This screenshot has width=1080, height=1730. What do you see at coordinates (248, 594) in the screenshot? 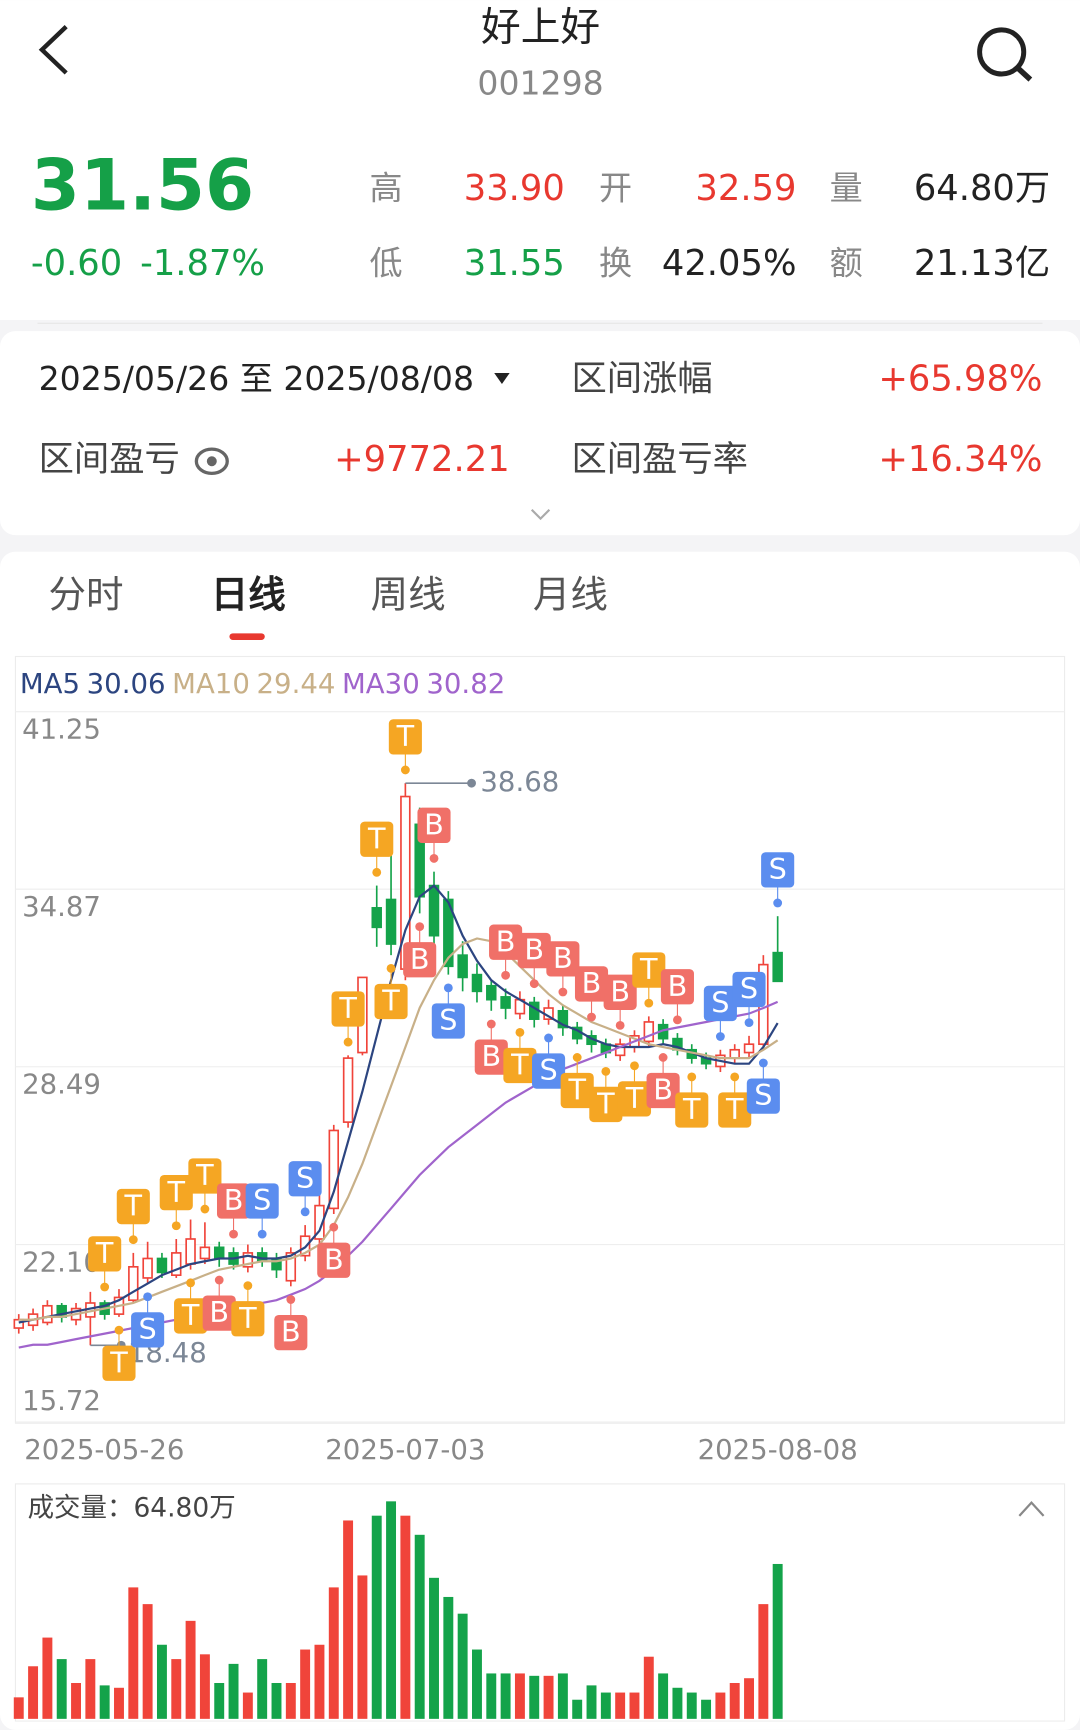
I see `tab-active: 日线` at bounding box center [248, 594].